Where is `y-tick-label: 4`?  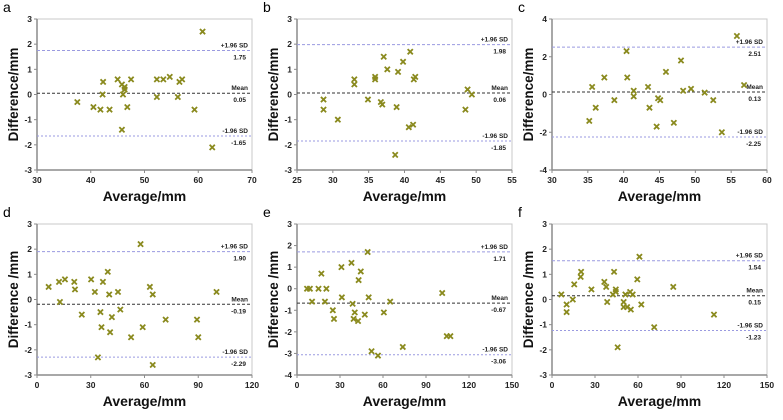 y-tick-label: 4 is located at coordinates (544, 19).